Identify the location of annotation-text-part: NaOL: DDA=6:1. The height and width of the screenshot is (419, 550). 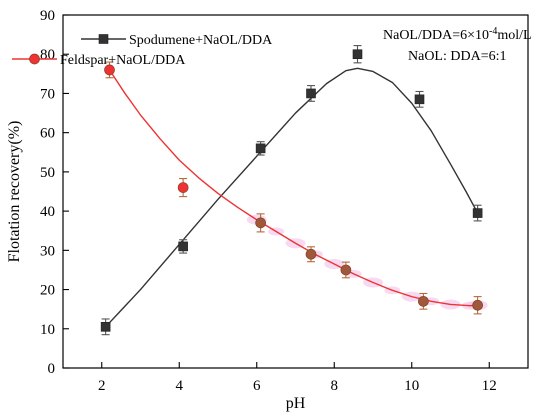
(457, 56).